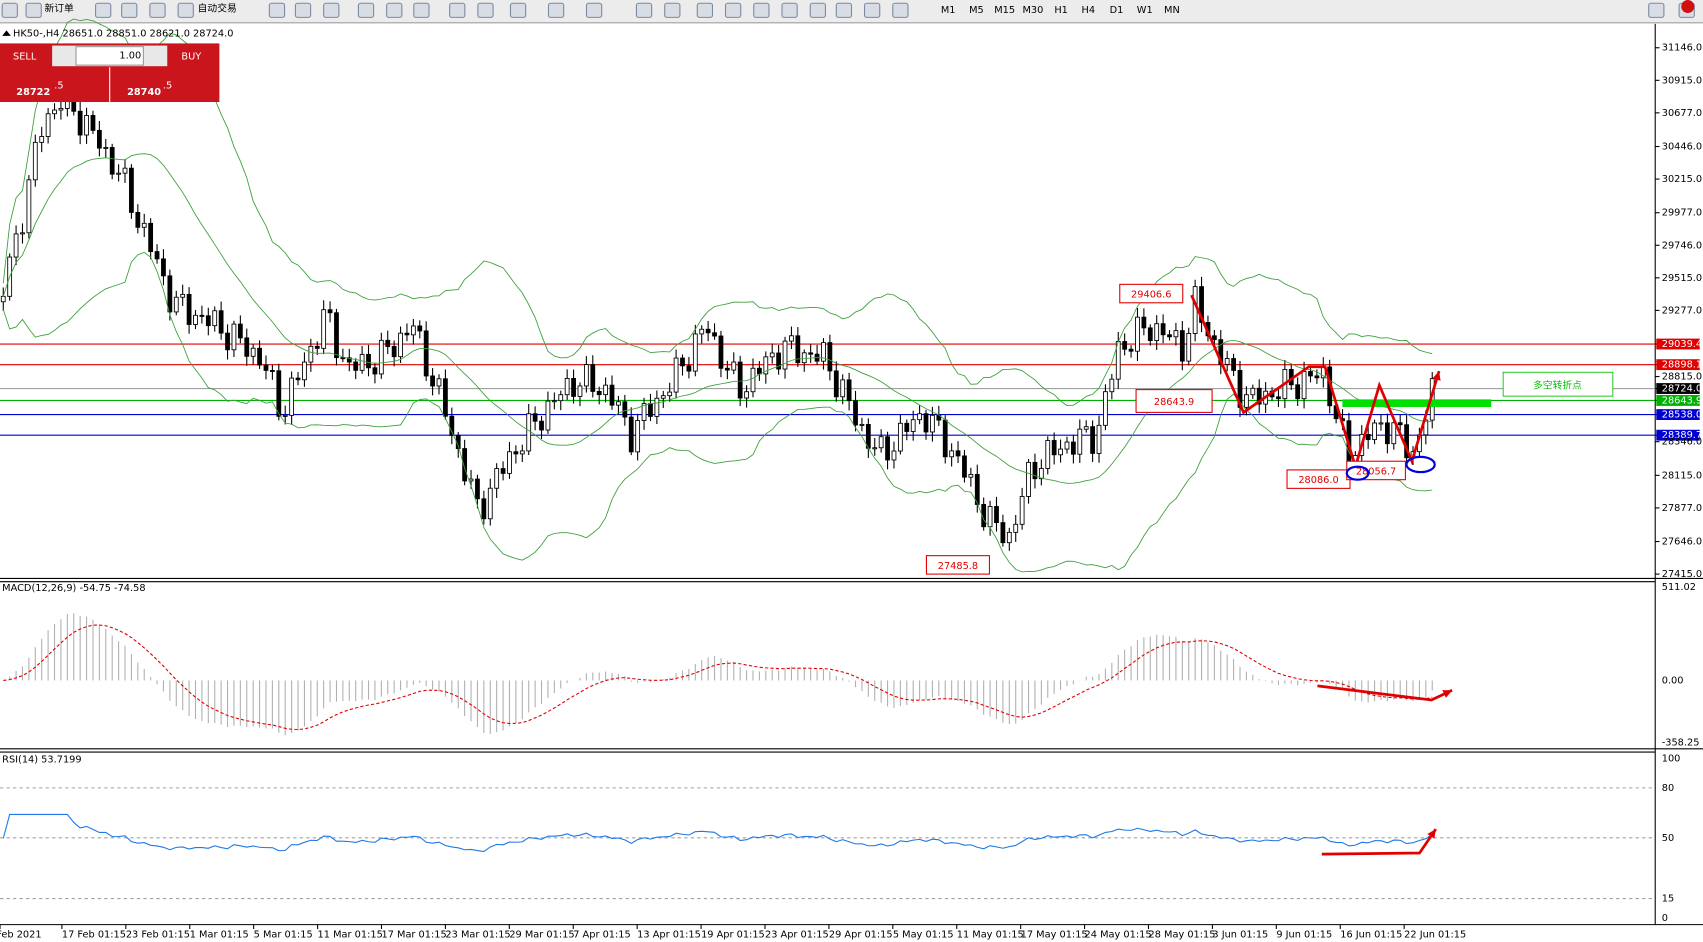  Describe the element at coordinates (25, 56) in the screenshot. I see `sell-button: SELL` at that location.